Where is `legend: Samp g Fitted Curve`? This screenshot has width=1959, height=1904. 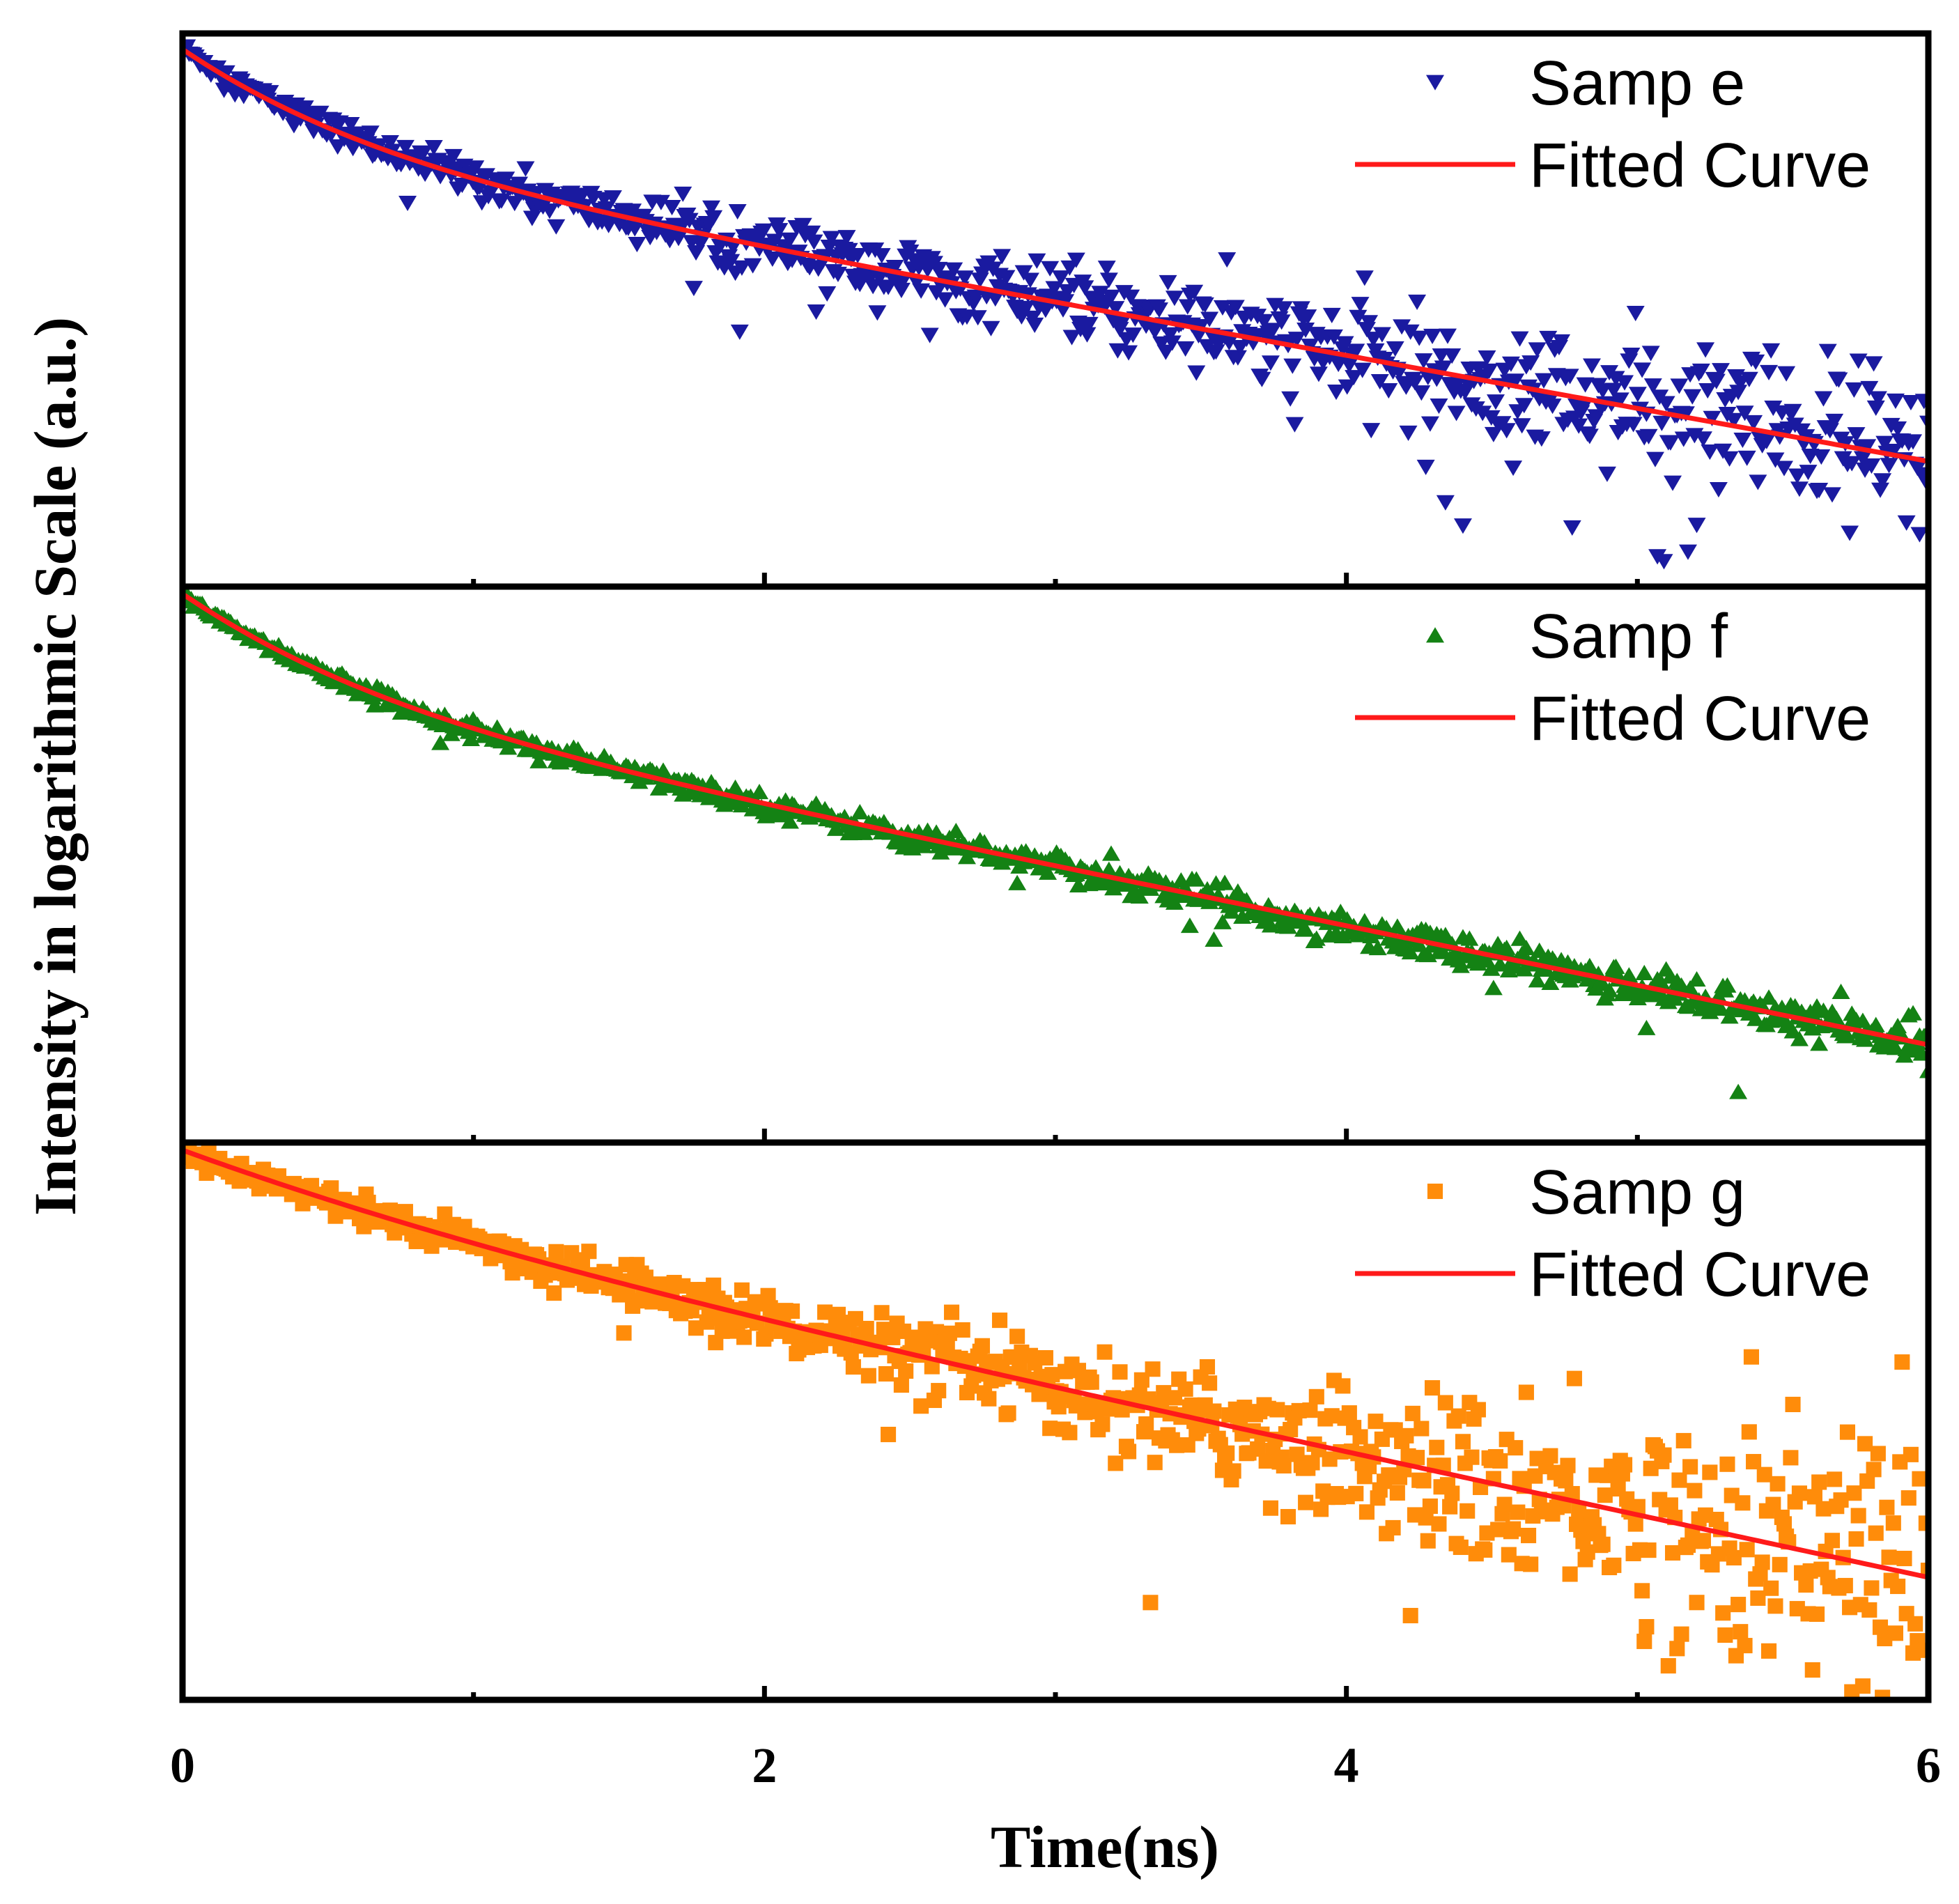
legend: Samp g Fitted Curve is located at coordinates (1613, 1234).